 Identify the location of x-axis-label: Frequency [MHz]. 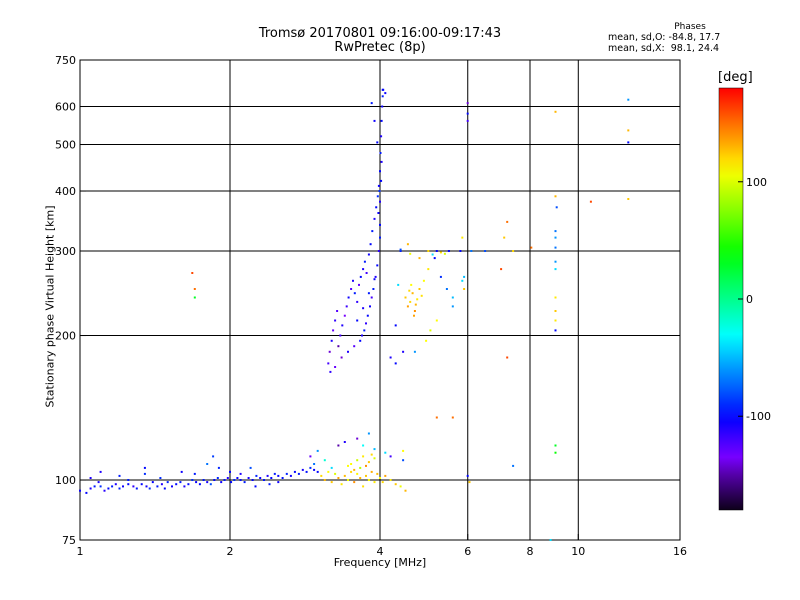
(380, 562).